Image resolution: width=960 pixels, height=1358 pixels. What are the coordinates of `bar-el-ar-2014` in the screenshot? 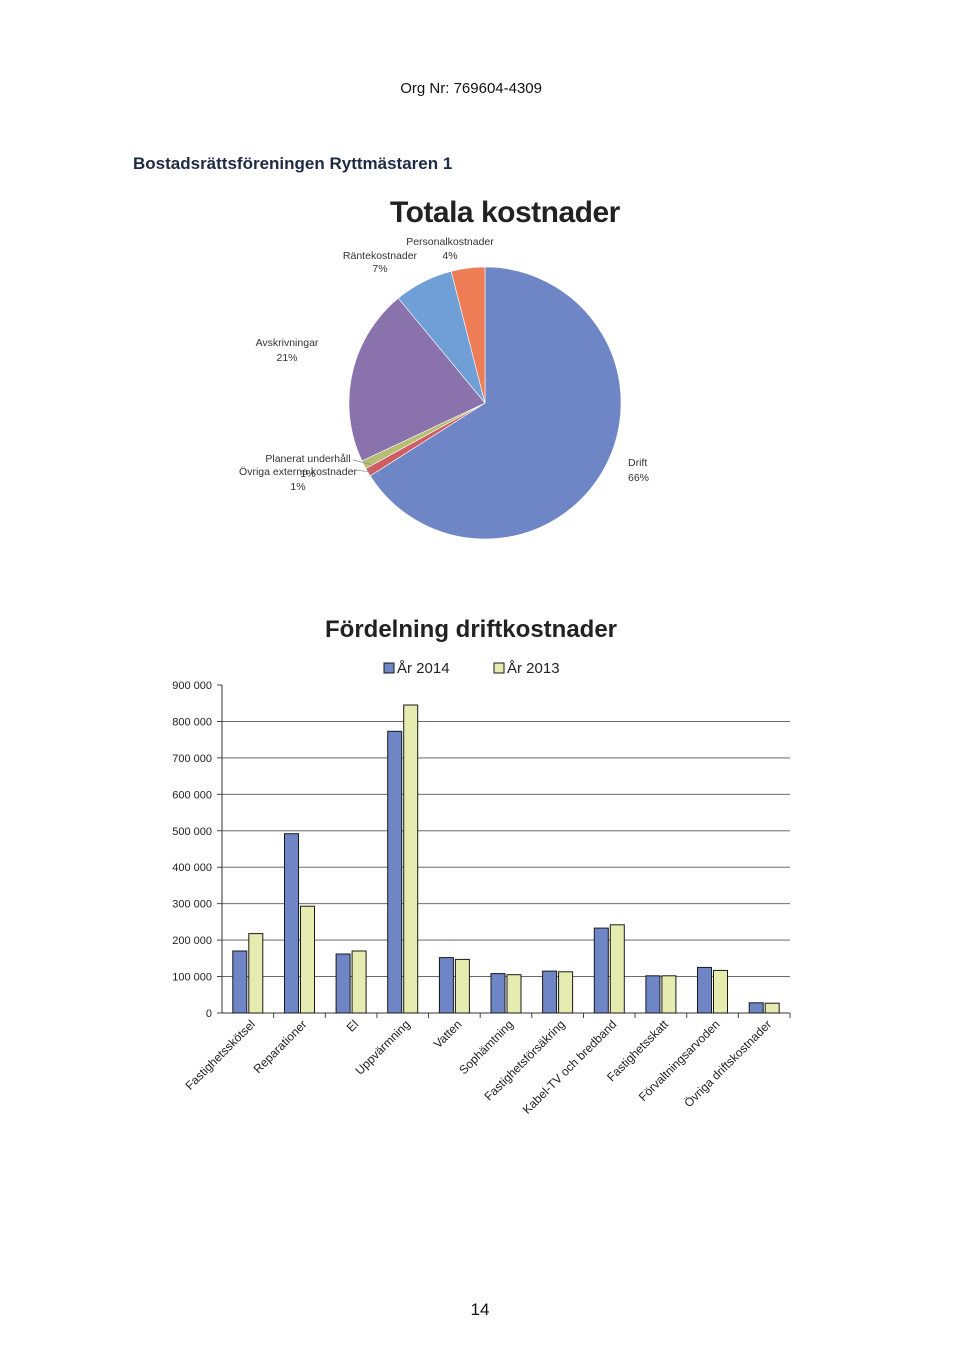 It's located at (343, 983).